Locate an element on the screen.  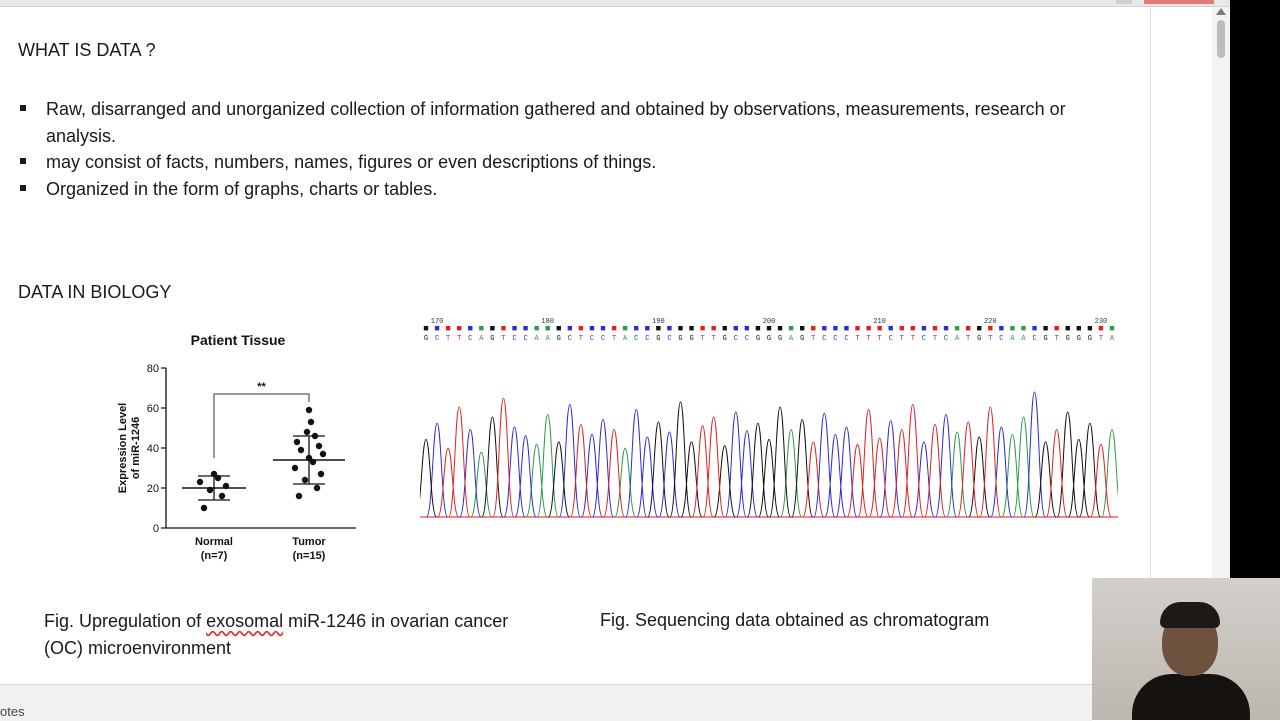
x-category-count: (n=7) is located at coordinates (214, 556).